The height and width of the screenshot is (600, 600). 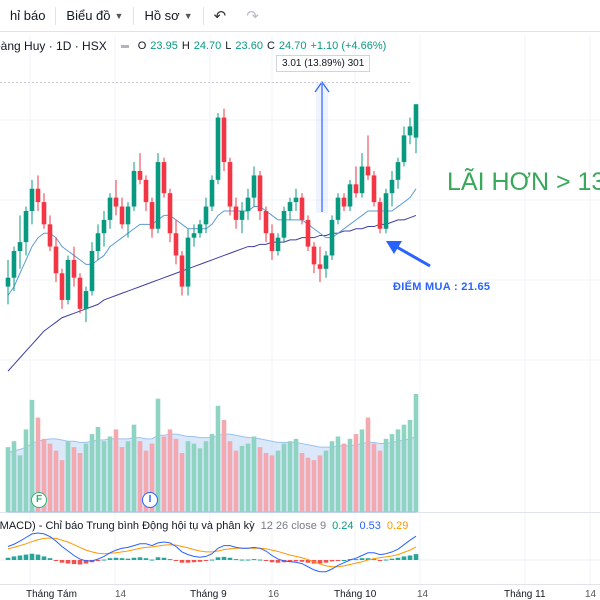 What do you see at coordinates (162, 15) in the screenshot?
I see `profile-menu-label: Hồ sơ` at bounding box center [162, 15].